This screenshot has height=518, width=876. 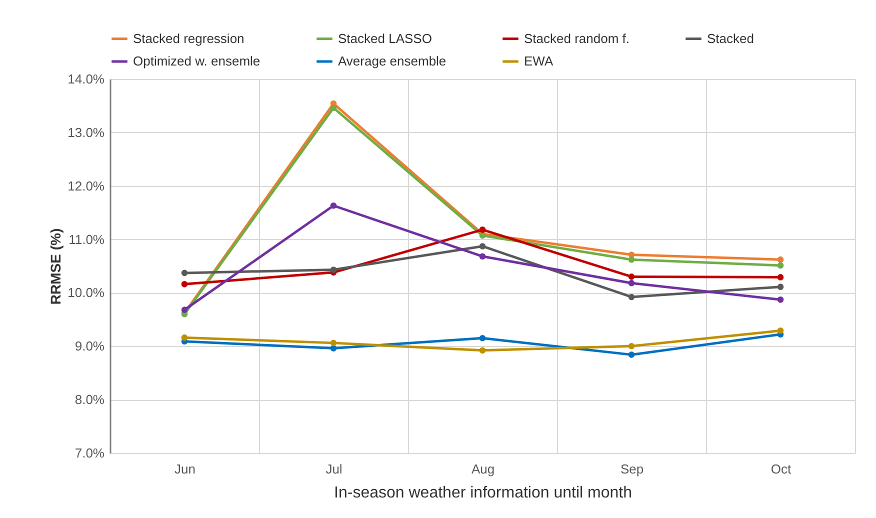 I want to click on x-tick-label: Jun, so click(x=185, y=469).